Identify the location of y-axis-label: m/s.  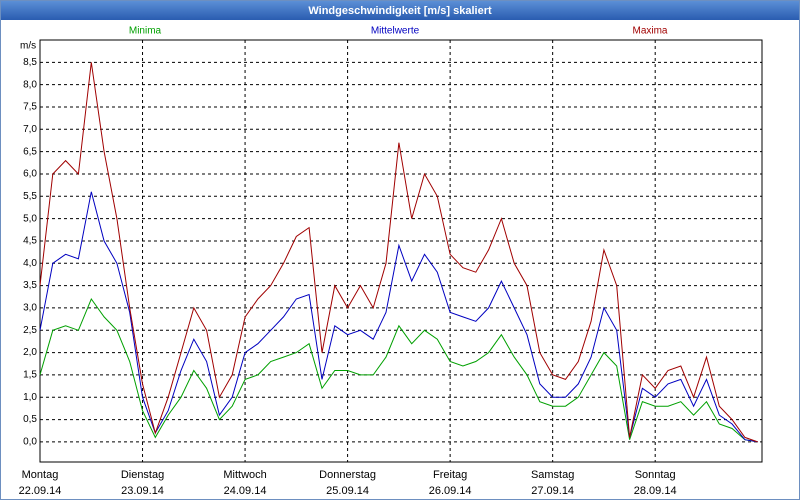
(28, 46).